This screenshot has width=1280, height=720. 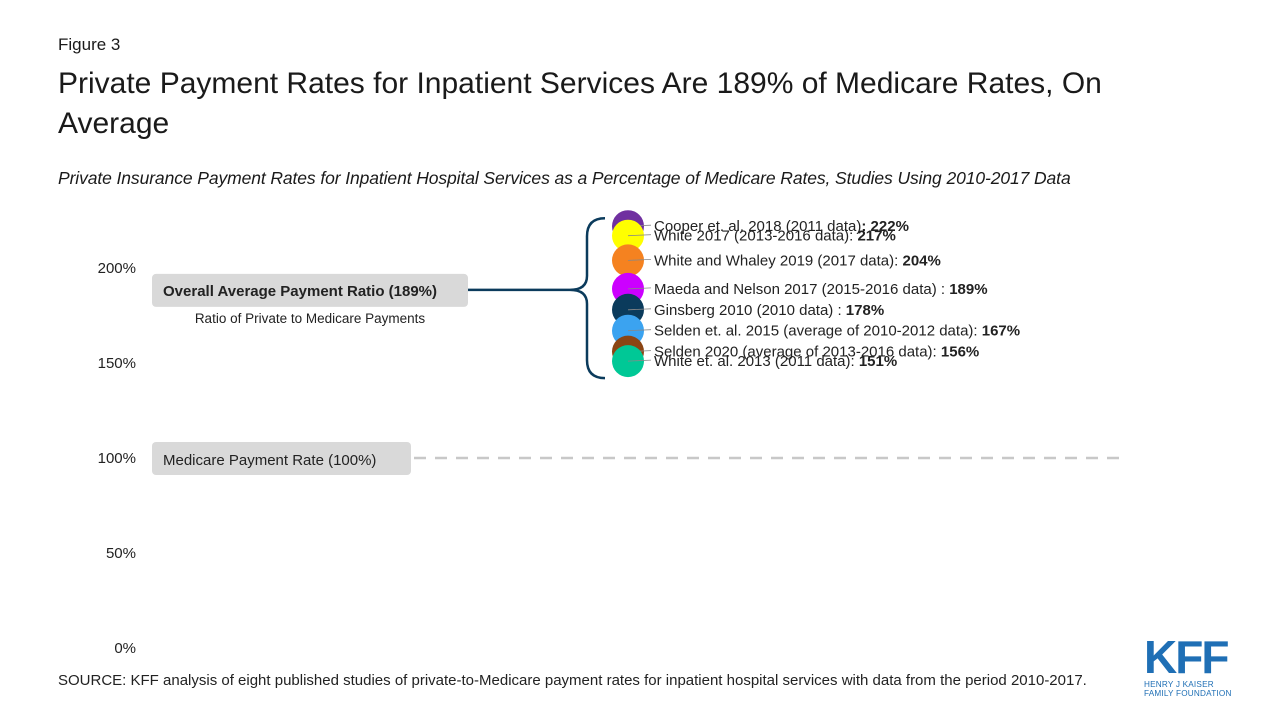 I want to click on logo-mark: KFF, so click(x=1186, y=657).